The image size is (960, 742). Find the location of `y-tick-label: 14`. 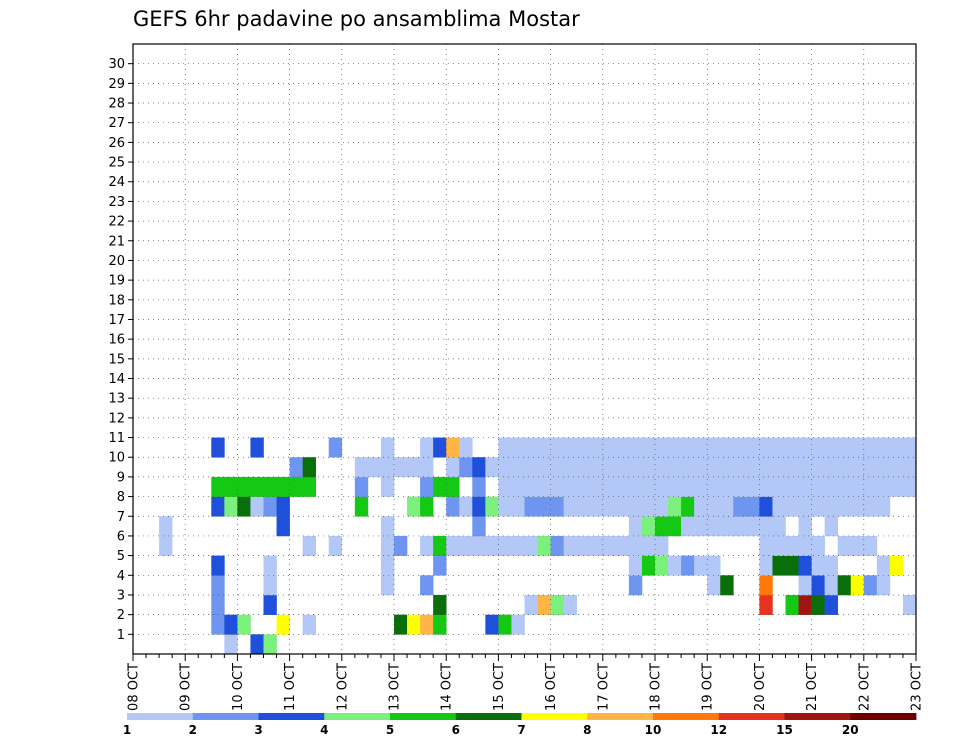

y-tick-label: 14 is located at coordinates (116, 379).